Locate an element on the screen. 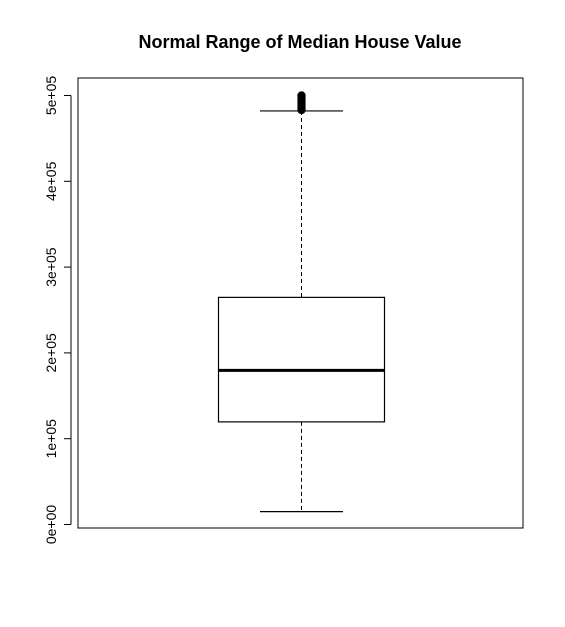 This screenshot has height=627, width=565. y-tick-label: 3e+05 is located at coordinates (51, 267).